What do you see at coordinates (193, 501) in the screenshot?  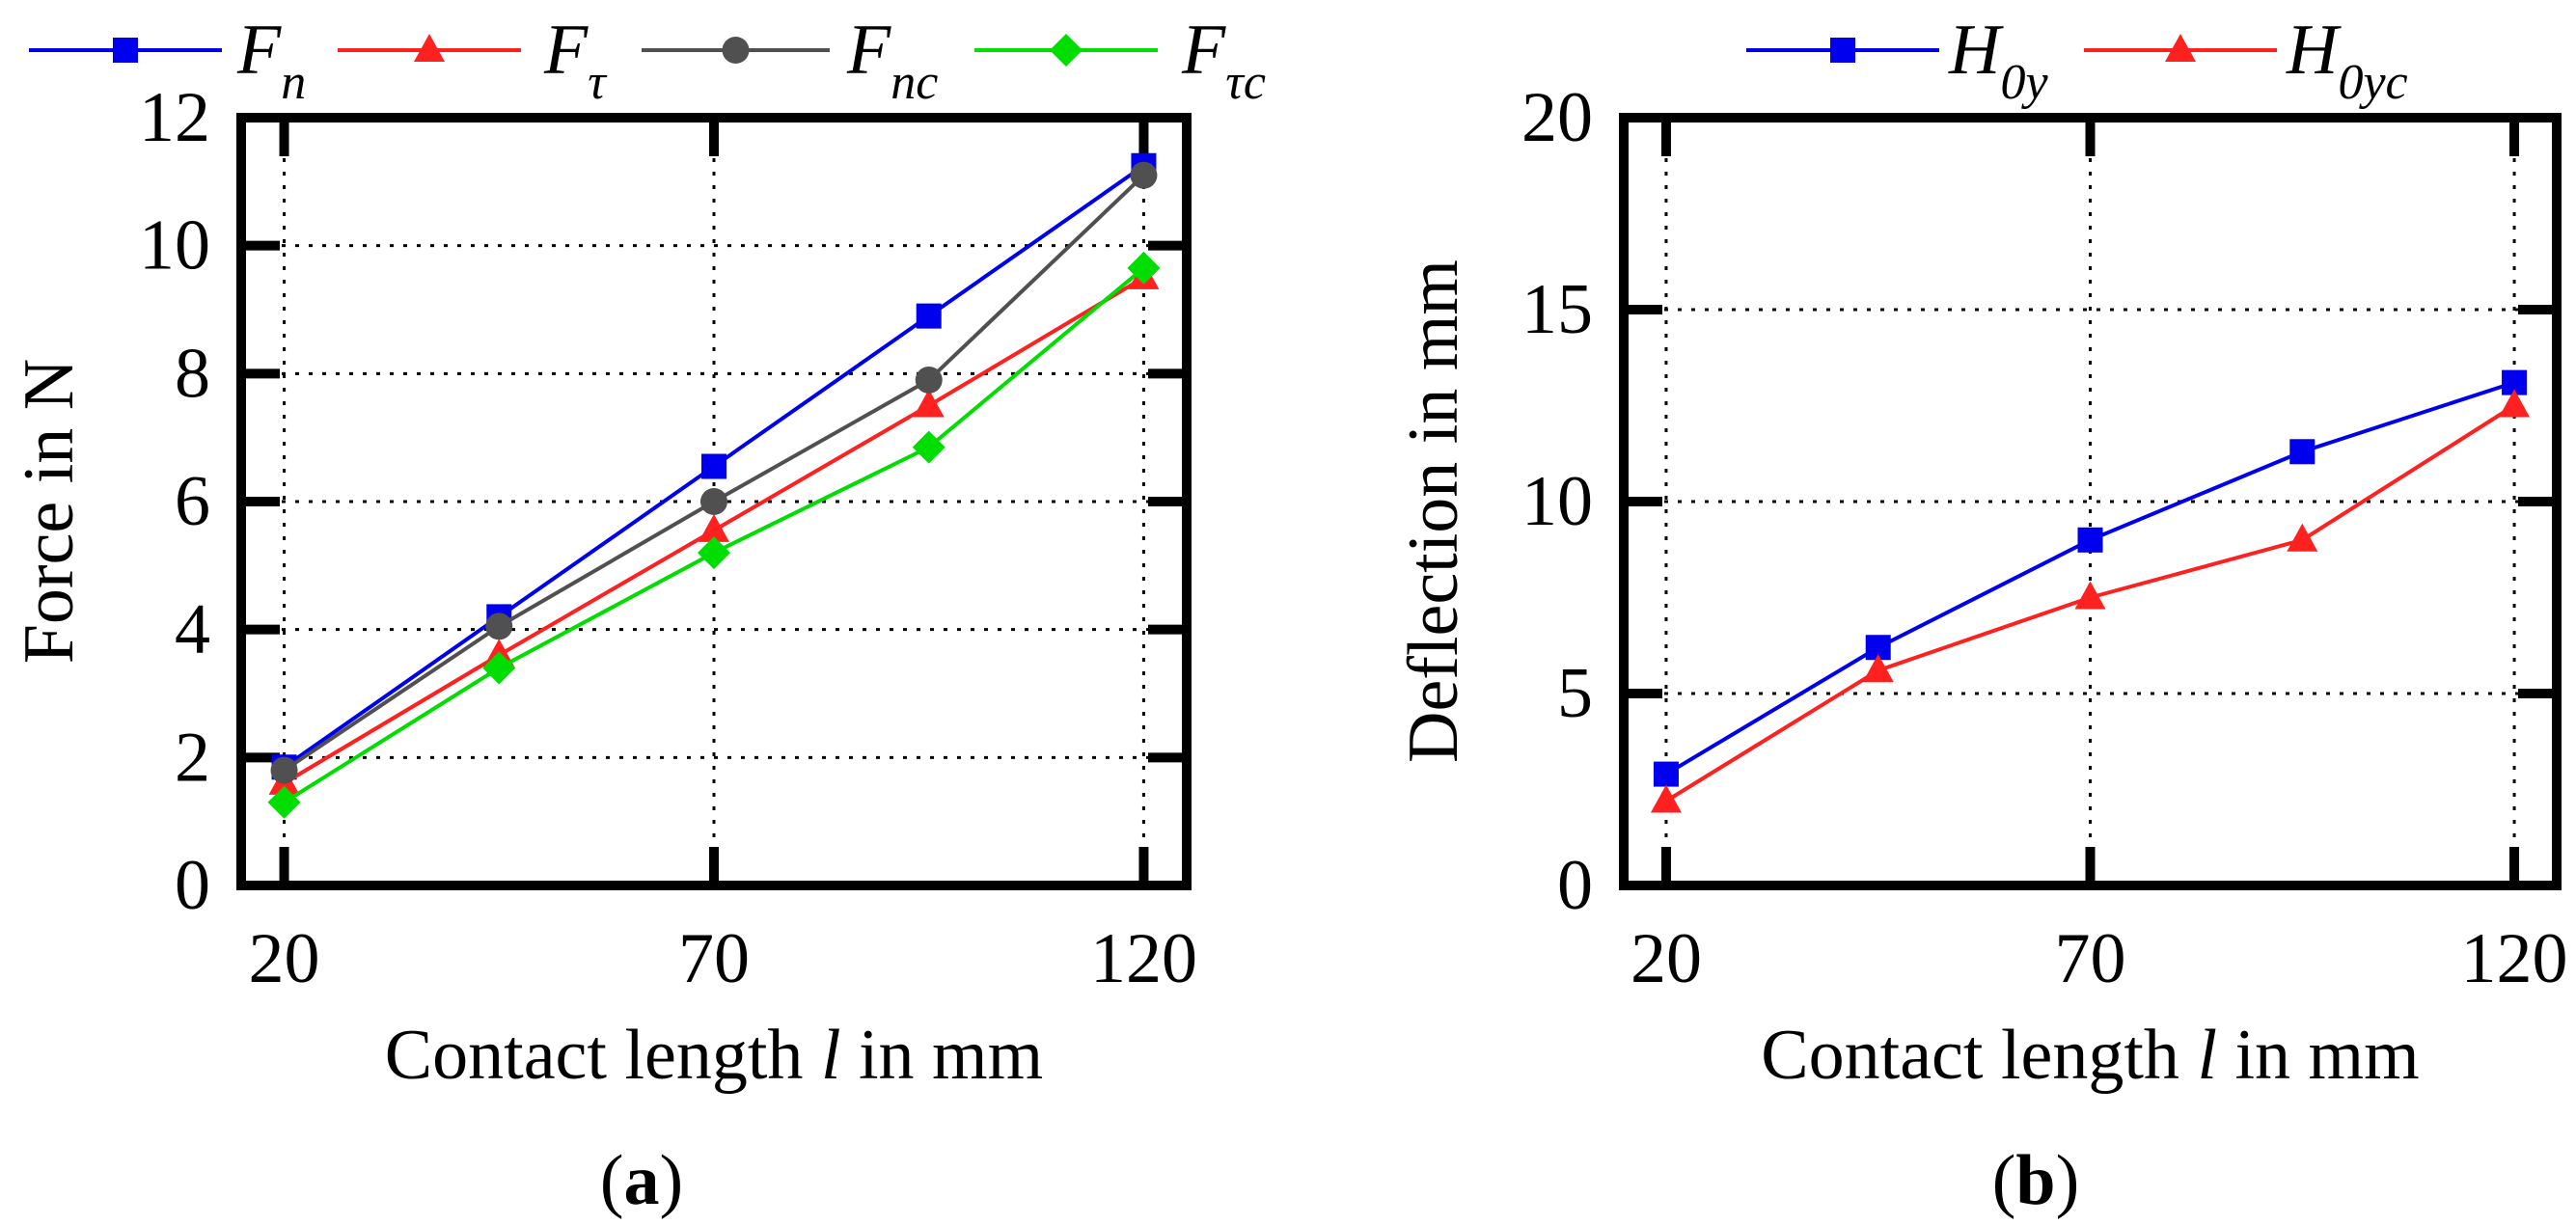 I see `y-tick-label: 6` at bounding box center [193, 501].